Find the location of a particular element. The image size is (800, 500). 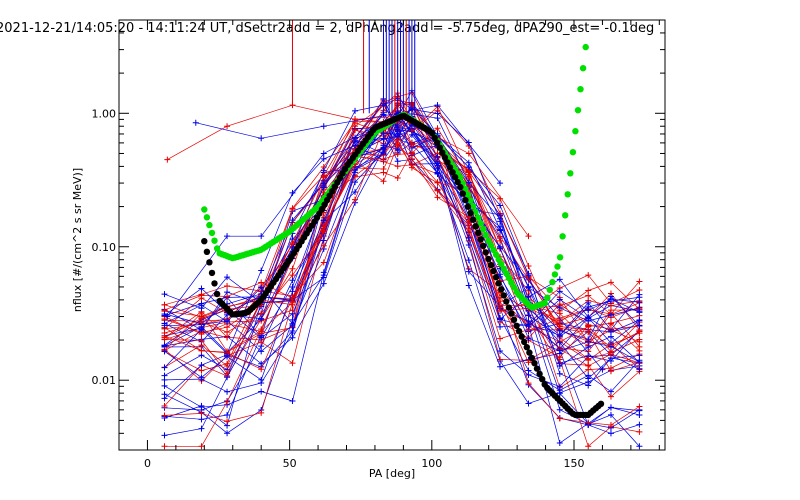

x-tick-label: 150 is located at coordinates (574, 463).